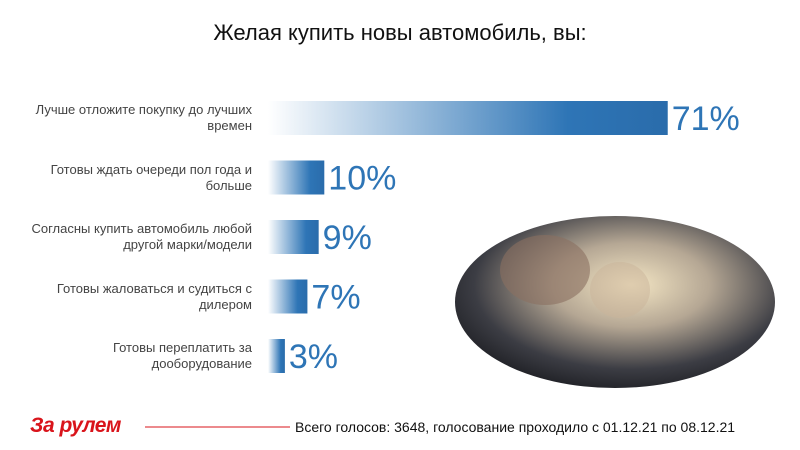 The width and height of the screenshot is (800, 450). I want to click on value-label: 10%, so click(362, 179).